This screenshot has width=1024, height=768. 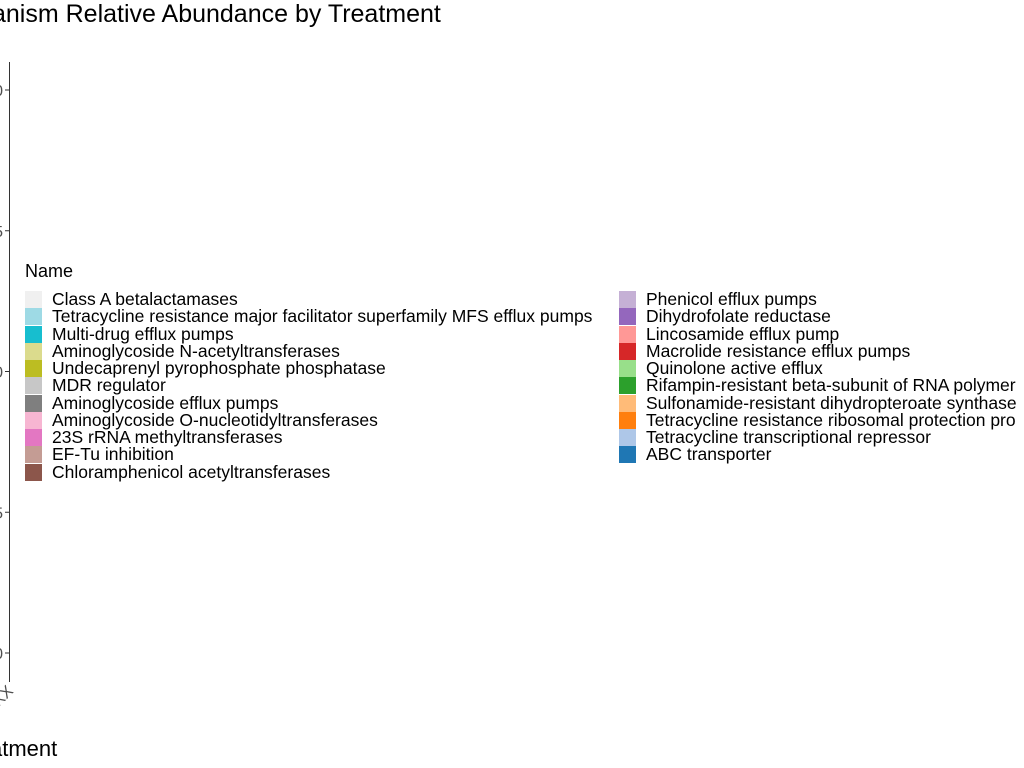 I want to click on legend-label: Phenicol efflux pumps, so click(x=731, y=299).